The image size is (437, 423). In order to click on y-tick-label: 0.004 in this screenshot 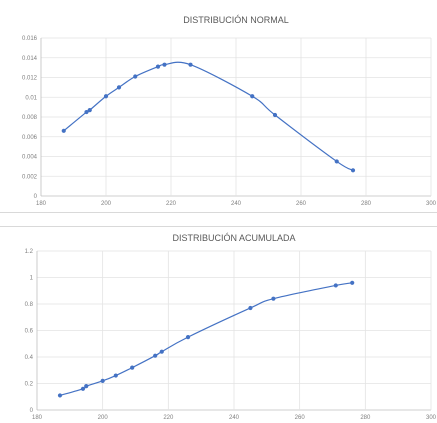, I will do `click(30, 158)`.